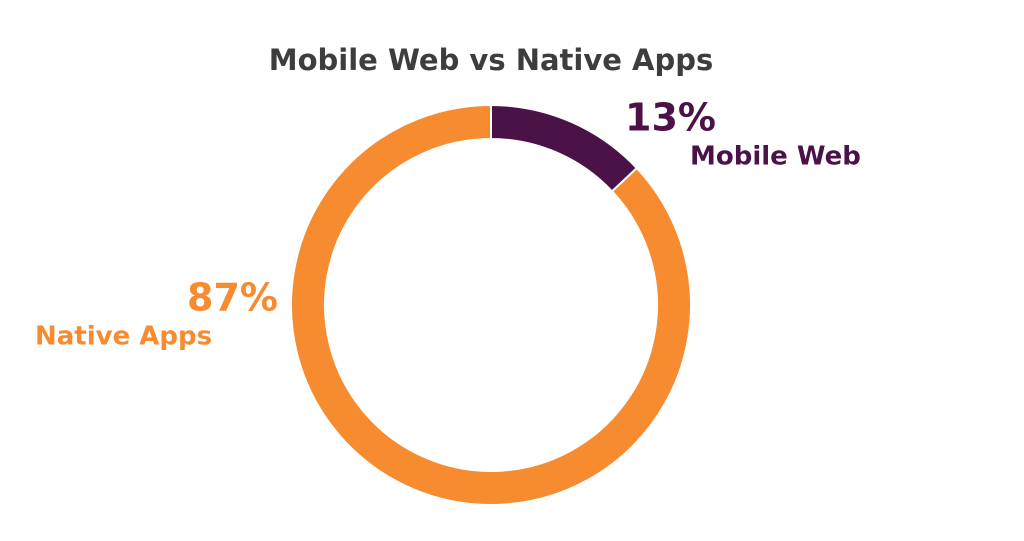 The height and width of the screenshot is (541, 1024). Describe the element at coordinates (232, 298) in the screenshot. I see `value-label: 87%` at that location.